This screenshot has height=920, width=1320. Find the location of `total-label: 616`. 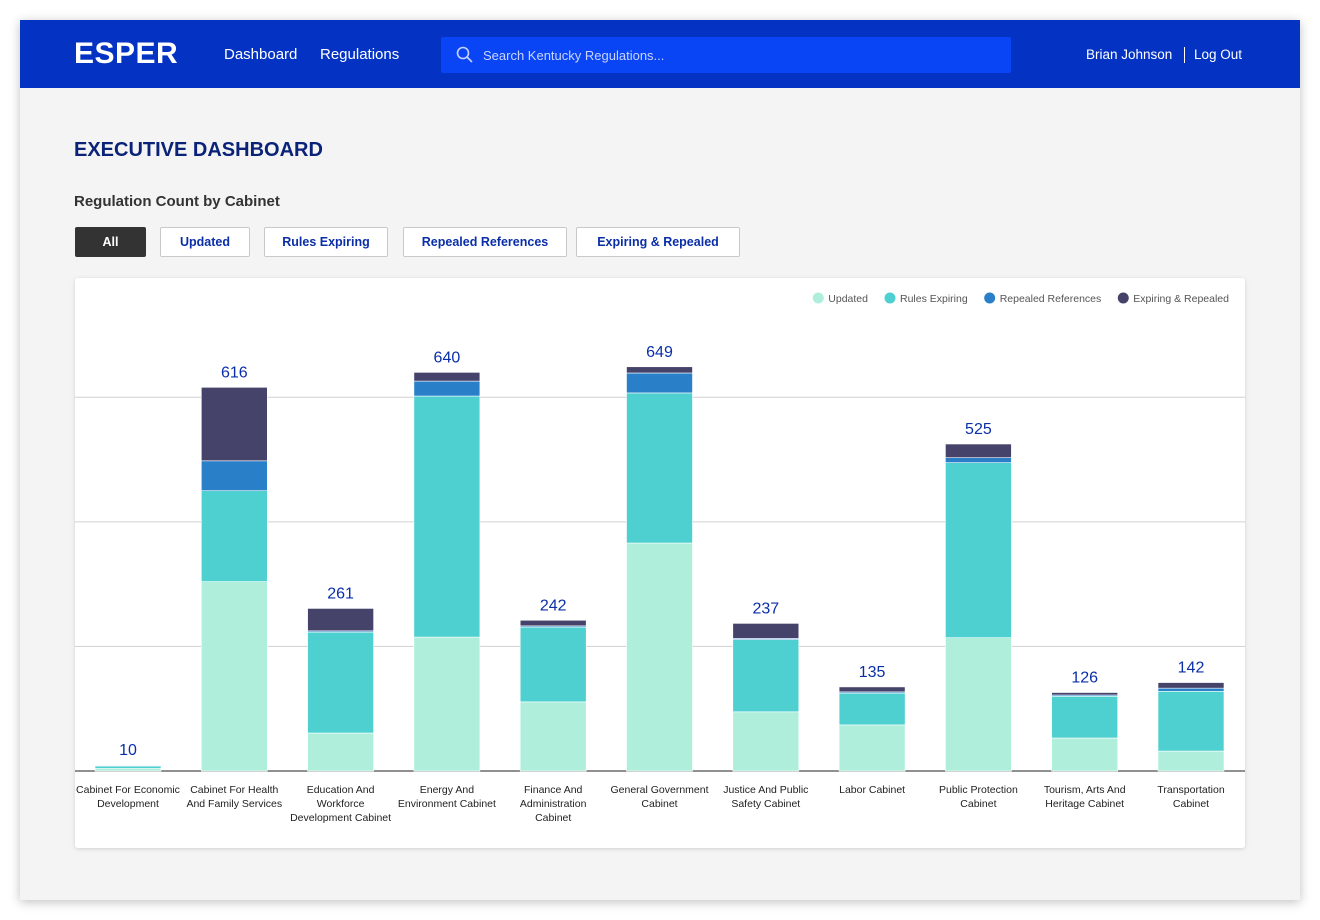

total-label: 616 is located at coordinates (234, 372).